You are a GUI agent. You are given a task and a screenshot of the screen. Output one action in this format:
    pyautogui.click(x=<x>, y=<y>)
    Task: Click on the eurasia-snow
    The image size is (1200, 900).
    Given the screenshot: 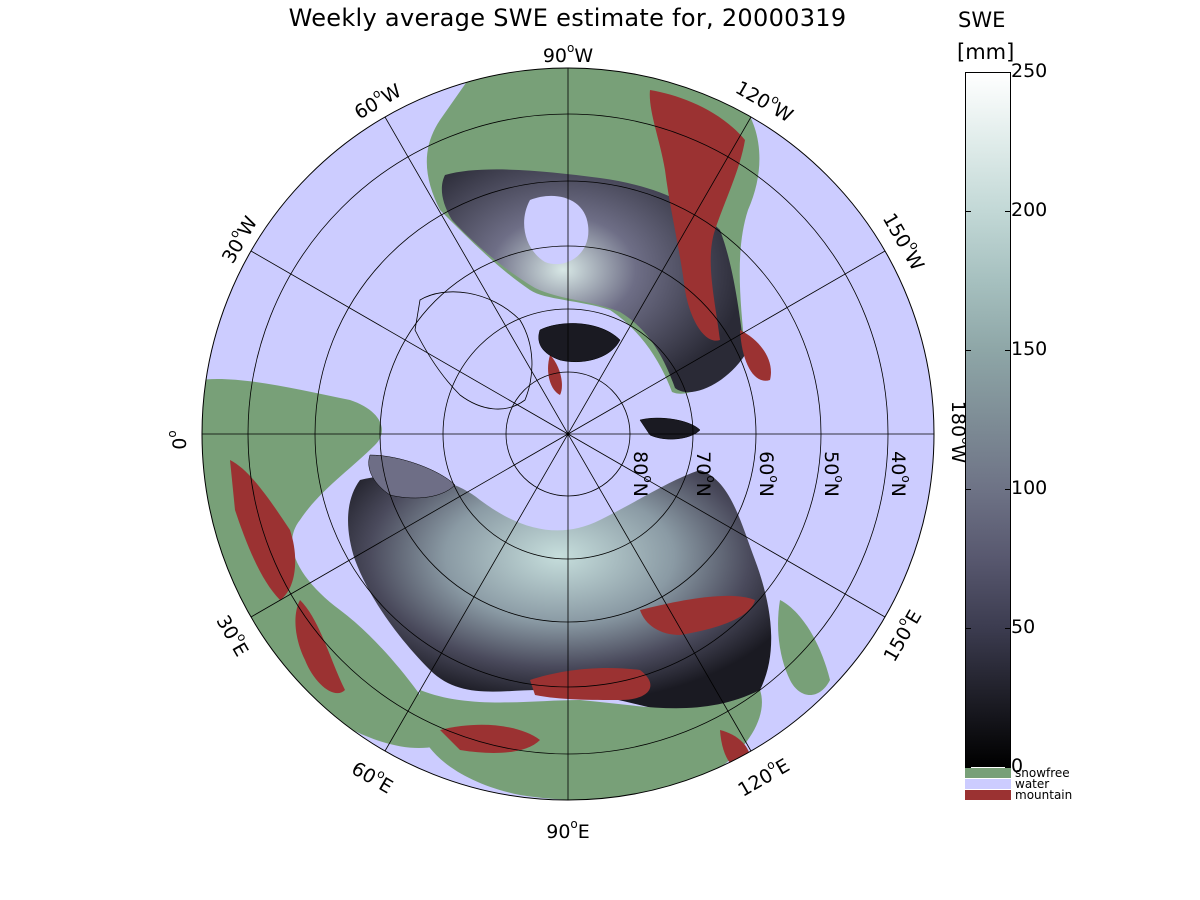 What is the action you would take?
    pyautogui.click(x=560, y=593)
    